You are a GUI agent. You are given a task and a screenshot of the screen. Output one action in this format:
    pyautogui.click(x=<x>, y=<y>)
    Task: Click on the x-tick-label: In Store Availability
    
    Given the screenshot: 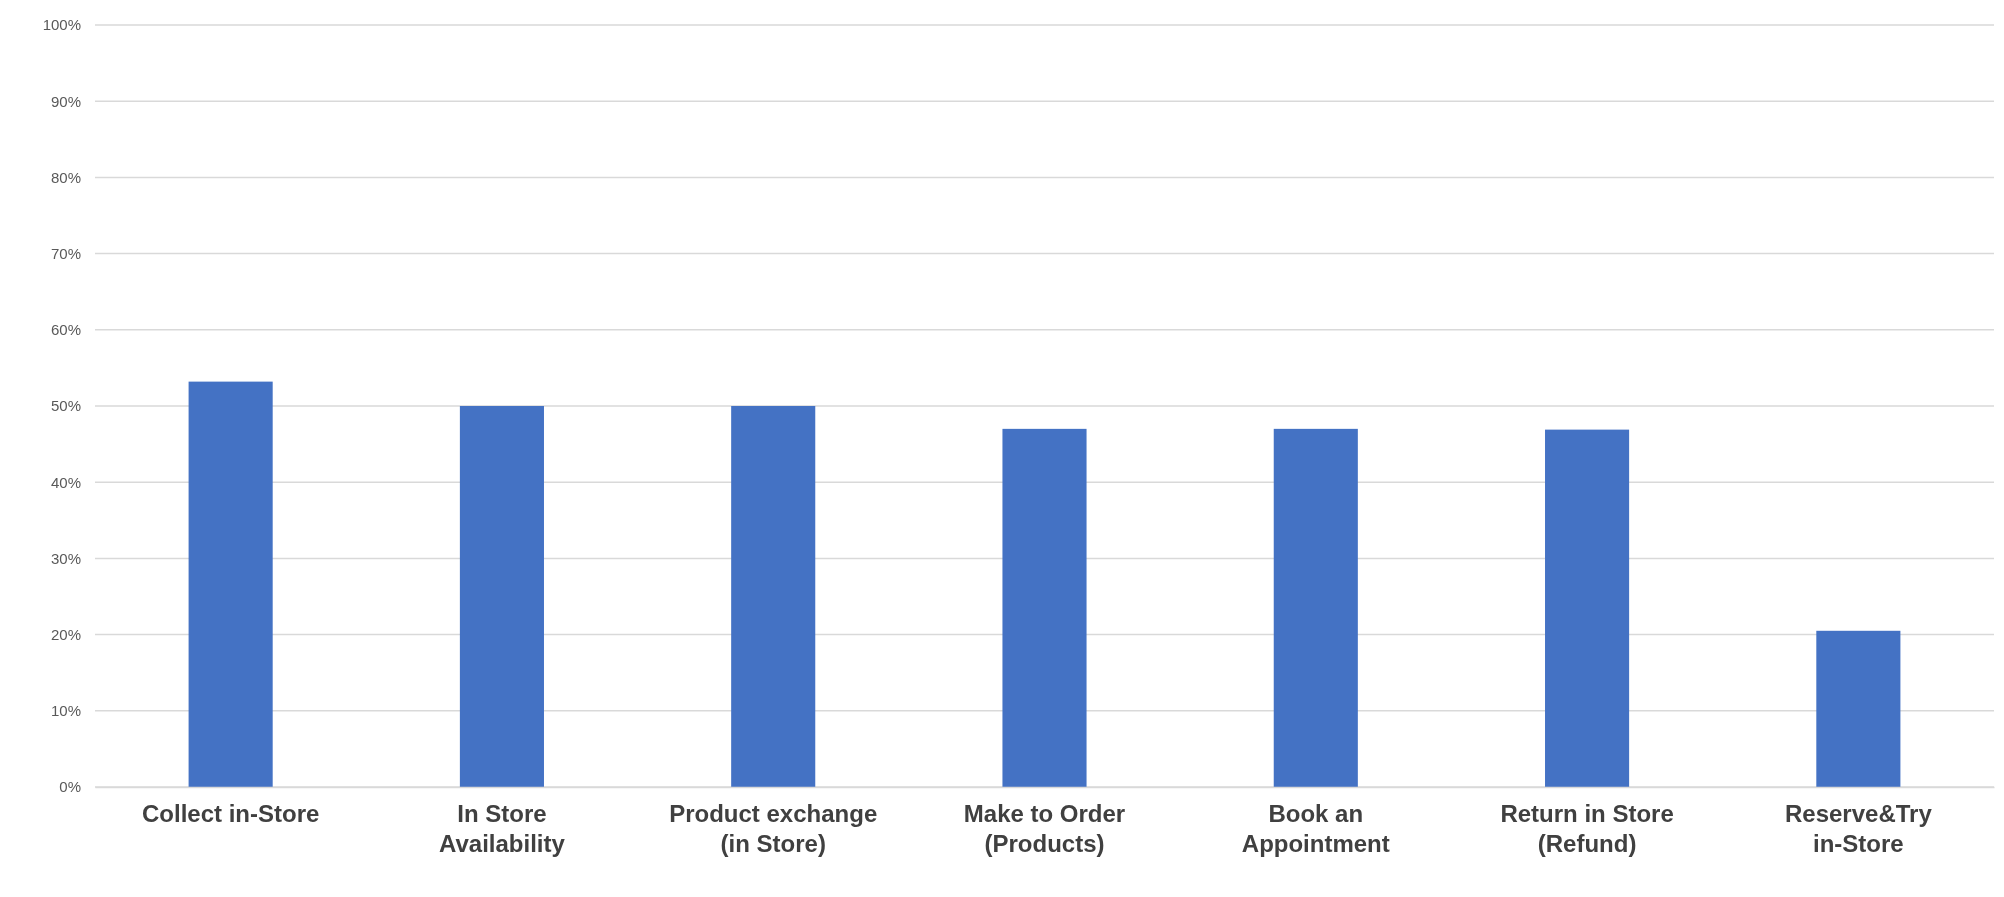 What is the action you would take?
    pyautogui.click(x=502, y=829)
    